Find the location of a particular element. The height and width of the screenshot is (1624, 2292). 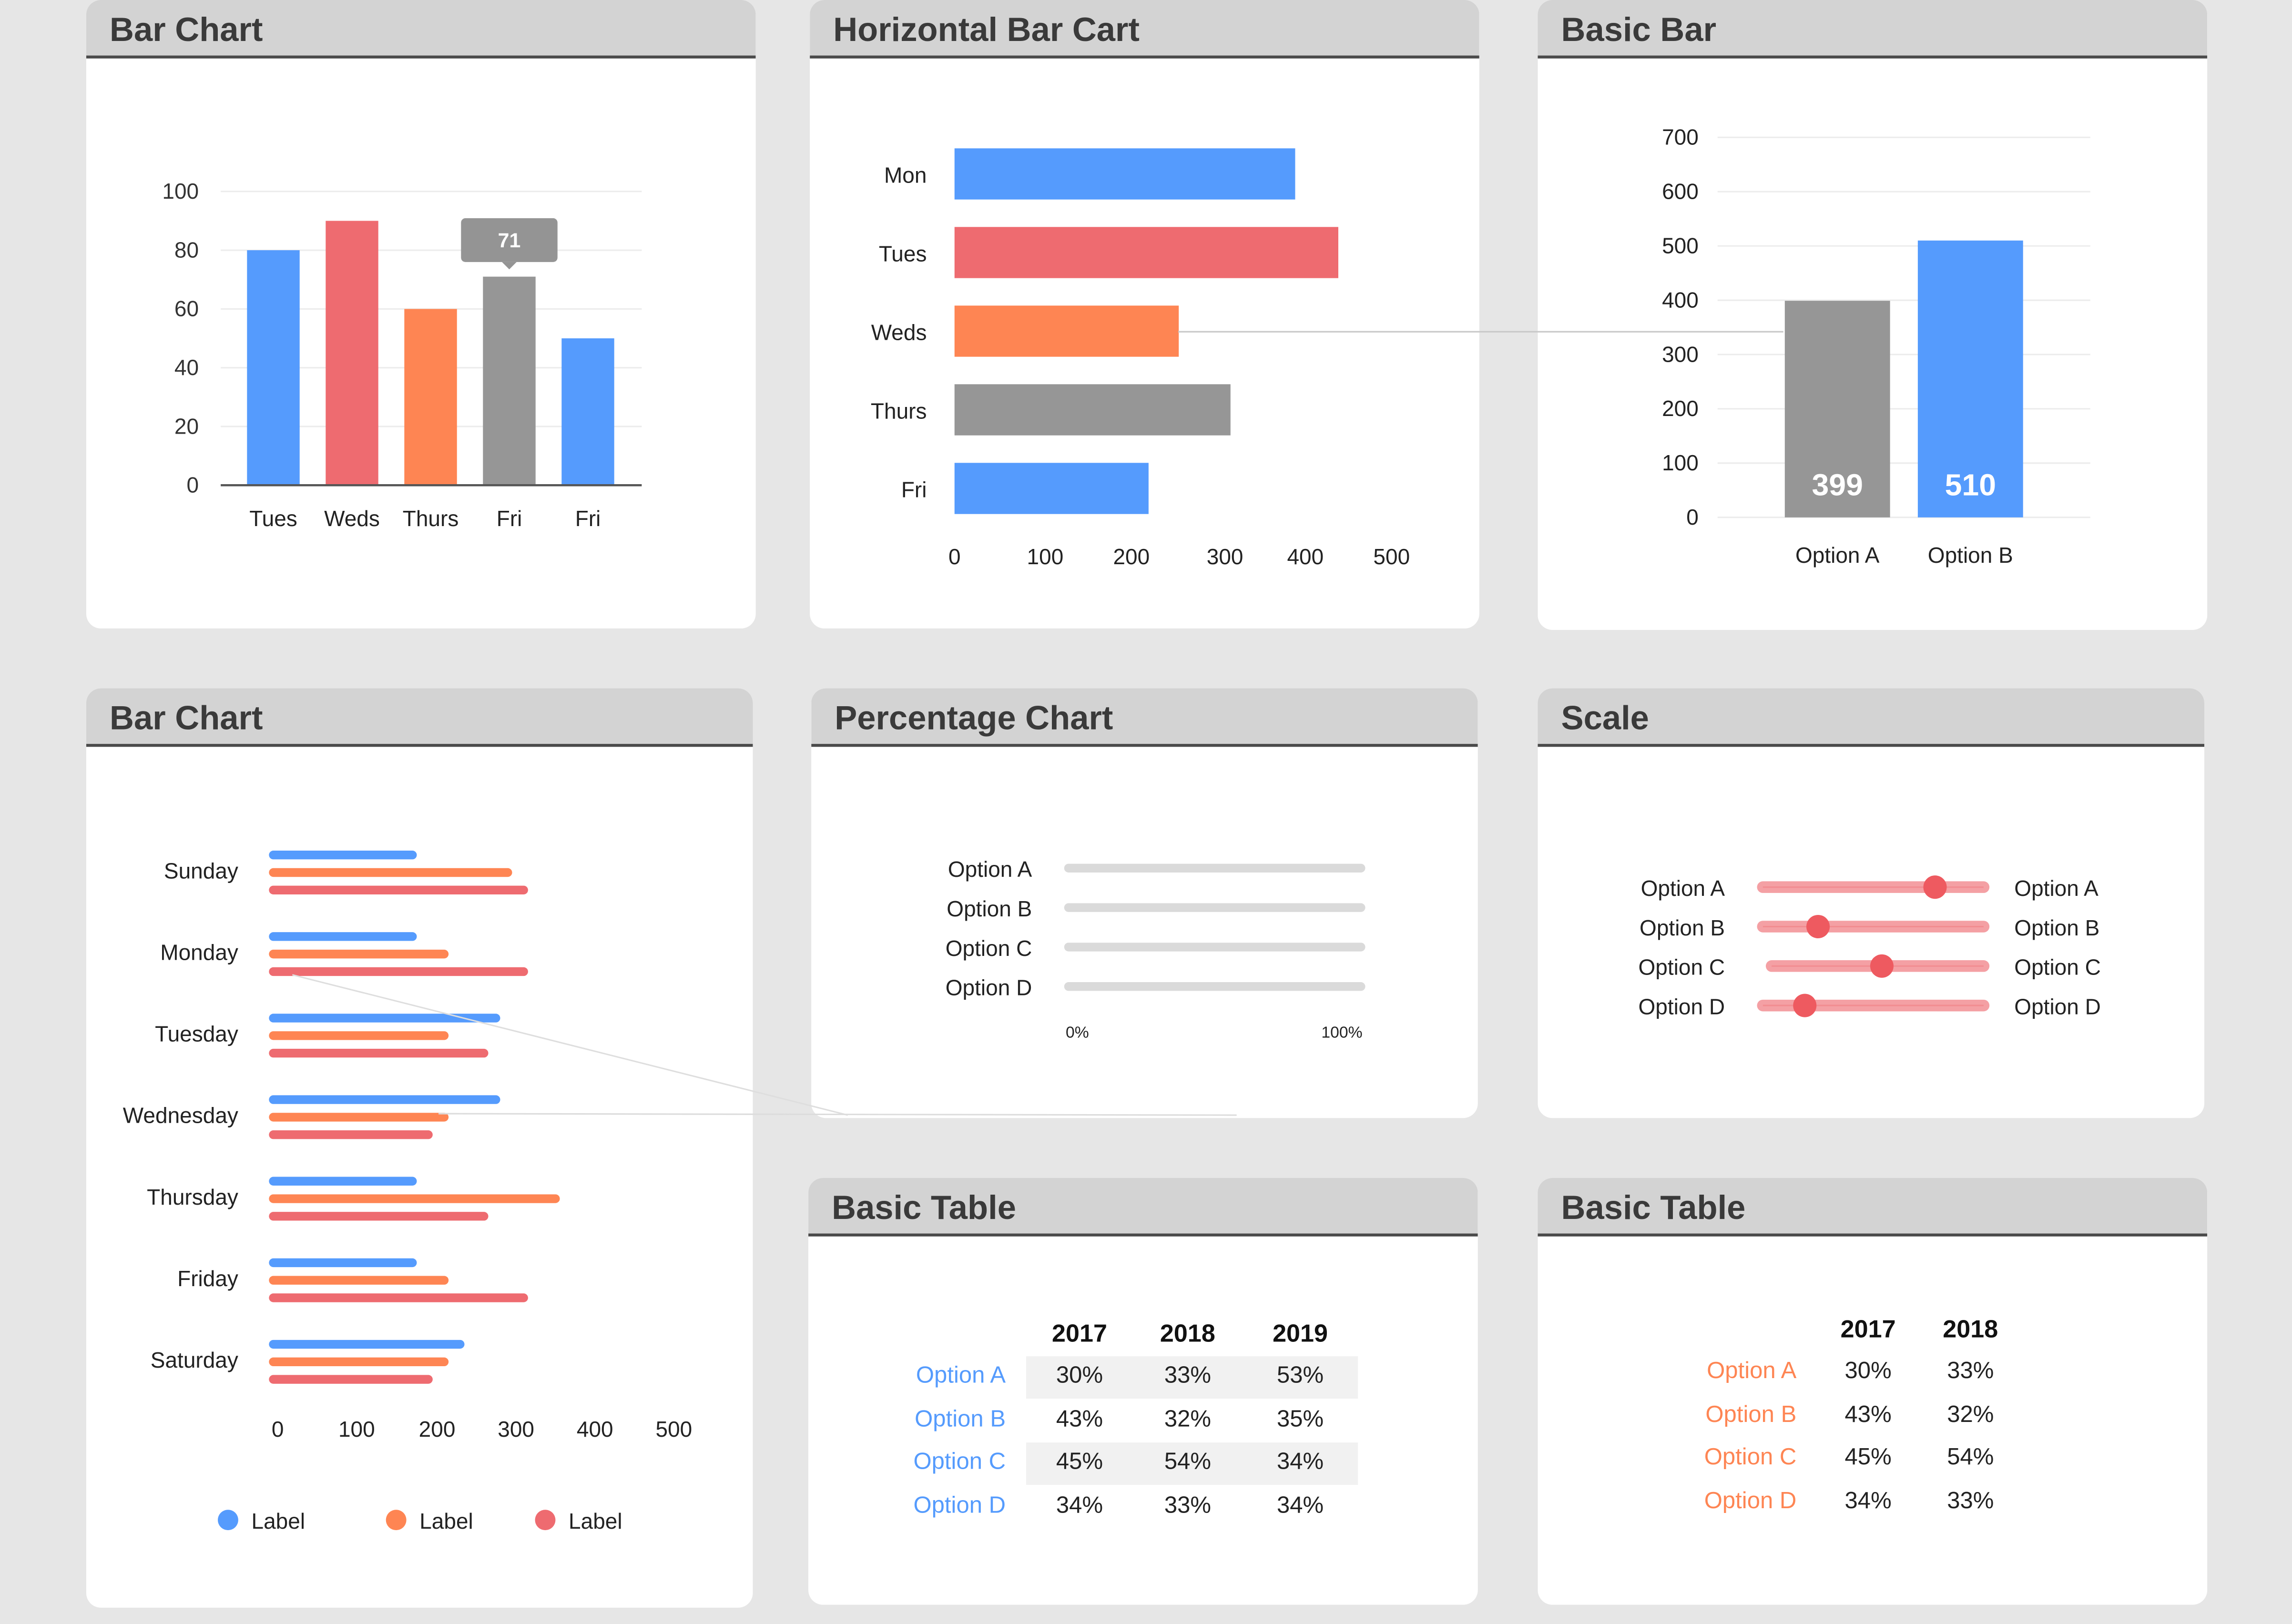

x-axis-label: 0% is located at coordinates (1077, 1033).